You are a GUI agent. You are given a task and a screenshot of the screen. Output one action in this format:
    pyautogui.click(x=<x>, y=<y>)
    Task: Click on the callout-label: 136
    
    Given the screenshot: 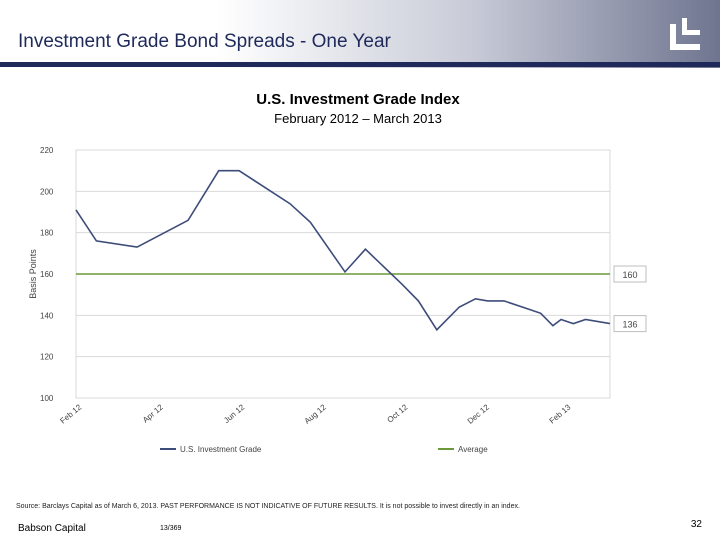 What is the action you would take?
    pyautogui.click(x=629, y=325)
    